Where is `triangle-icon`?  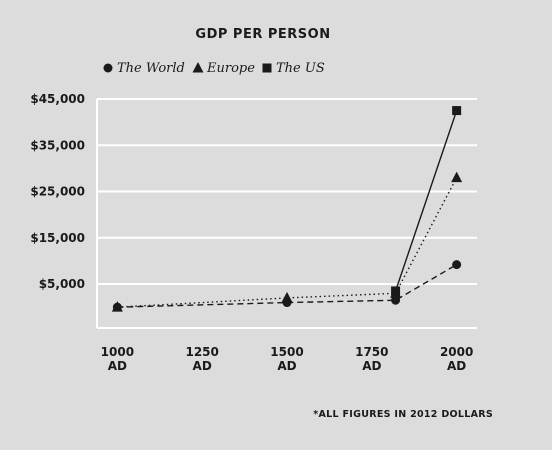 triangle-icon is located at coordinates (198, 67).